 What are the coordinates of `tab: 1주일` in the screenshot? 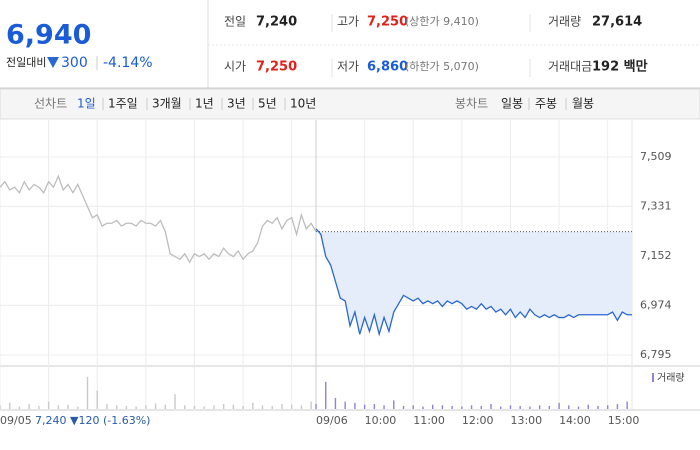 It's located at (123, 104).